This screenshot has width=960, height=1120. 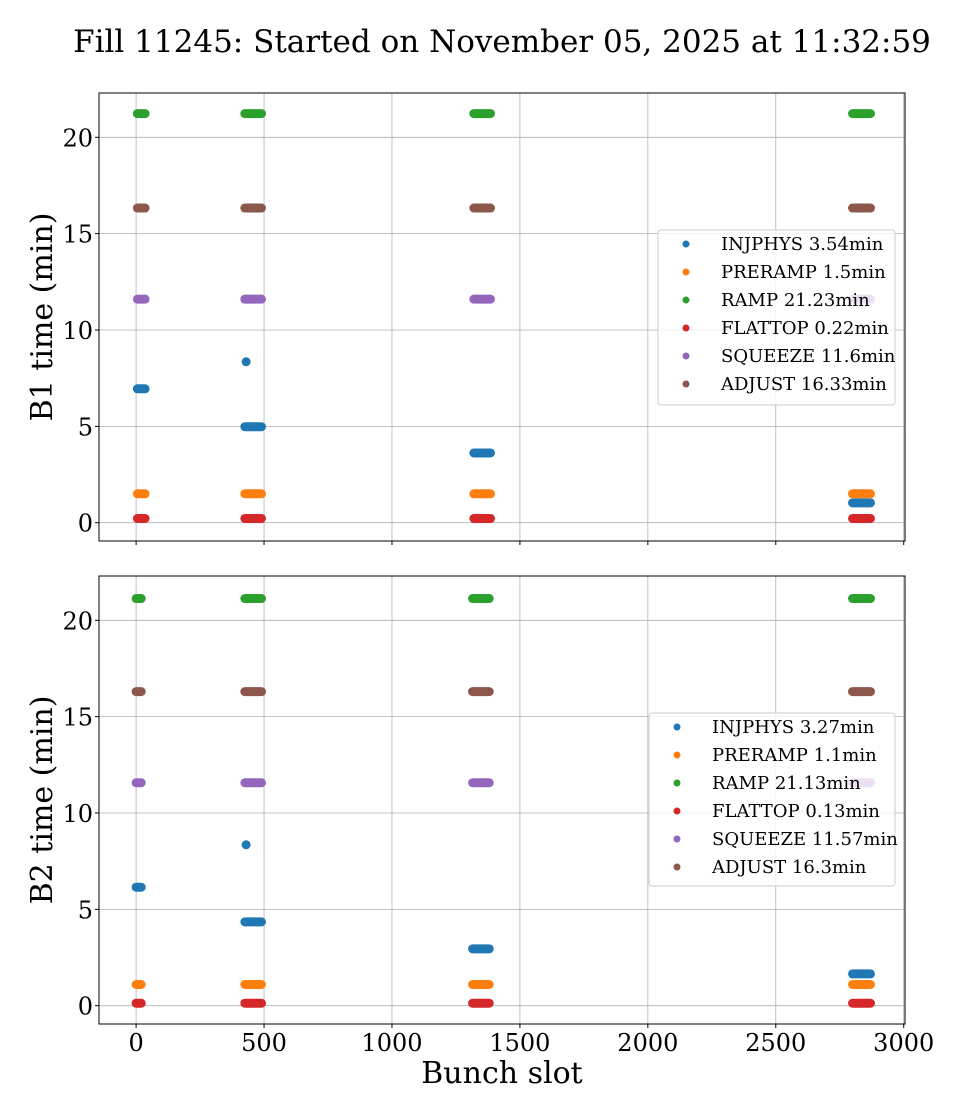 I want to click on x-tick-label: 3000, so click(x=903, y=1043).